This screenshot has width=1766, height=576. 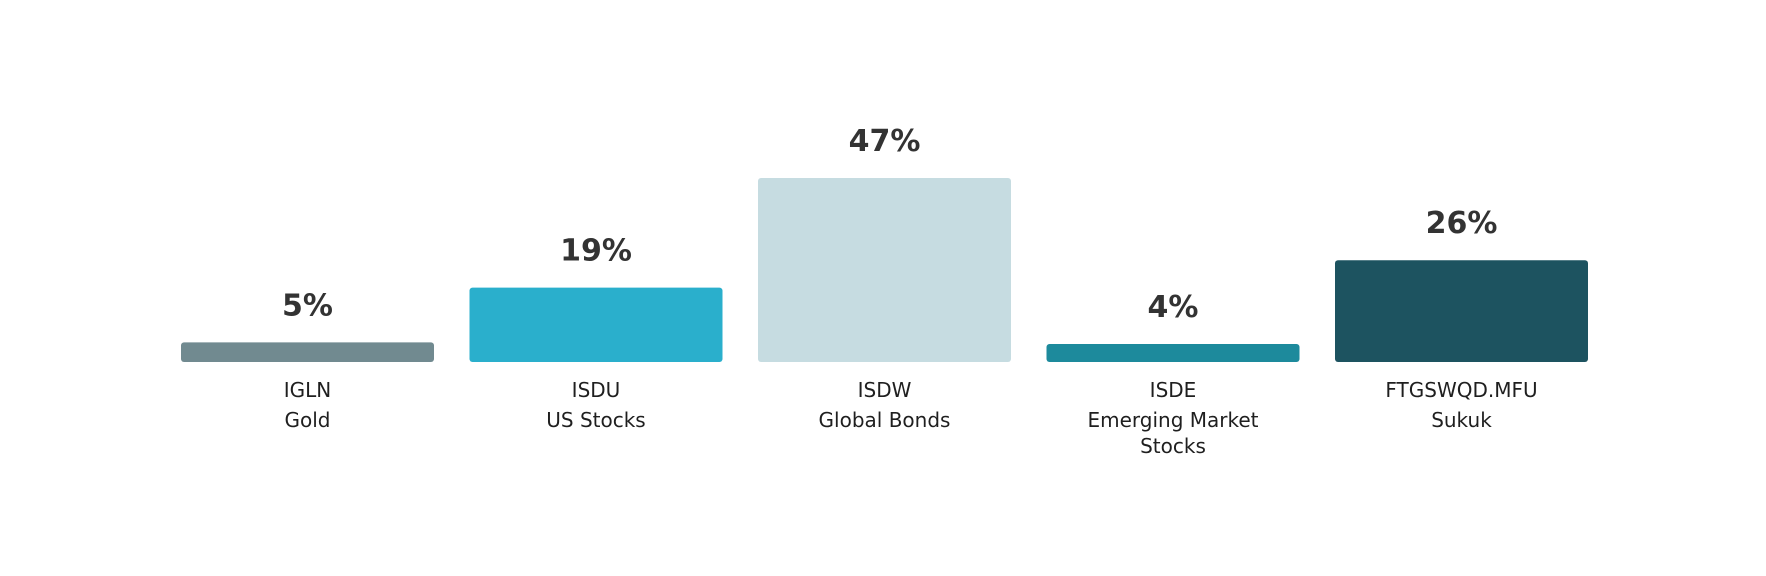 I want to click on value-label: 26%, so click(x=1462, y=223).